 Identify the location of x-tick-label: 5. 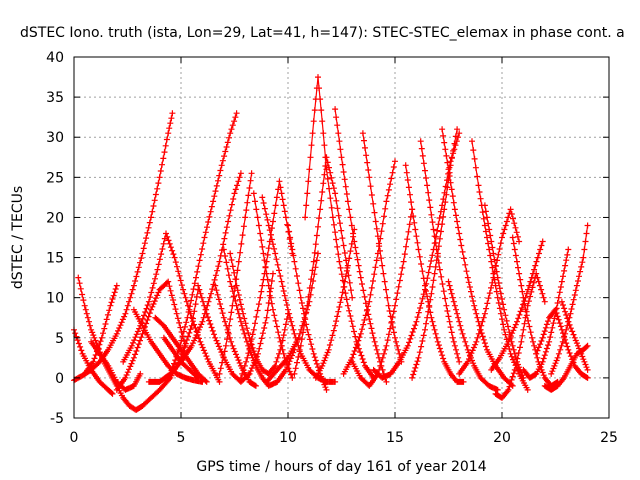
(181, 438).